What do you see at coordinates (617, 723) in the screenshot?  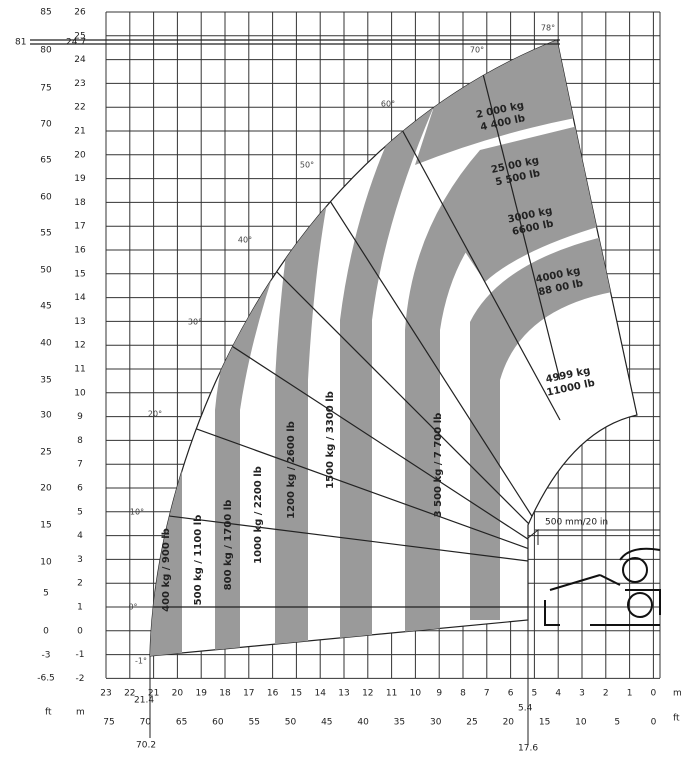 I see `x-ft-label: 5` at bounding box center [617, 723].